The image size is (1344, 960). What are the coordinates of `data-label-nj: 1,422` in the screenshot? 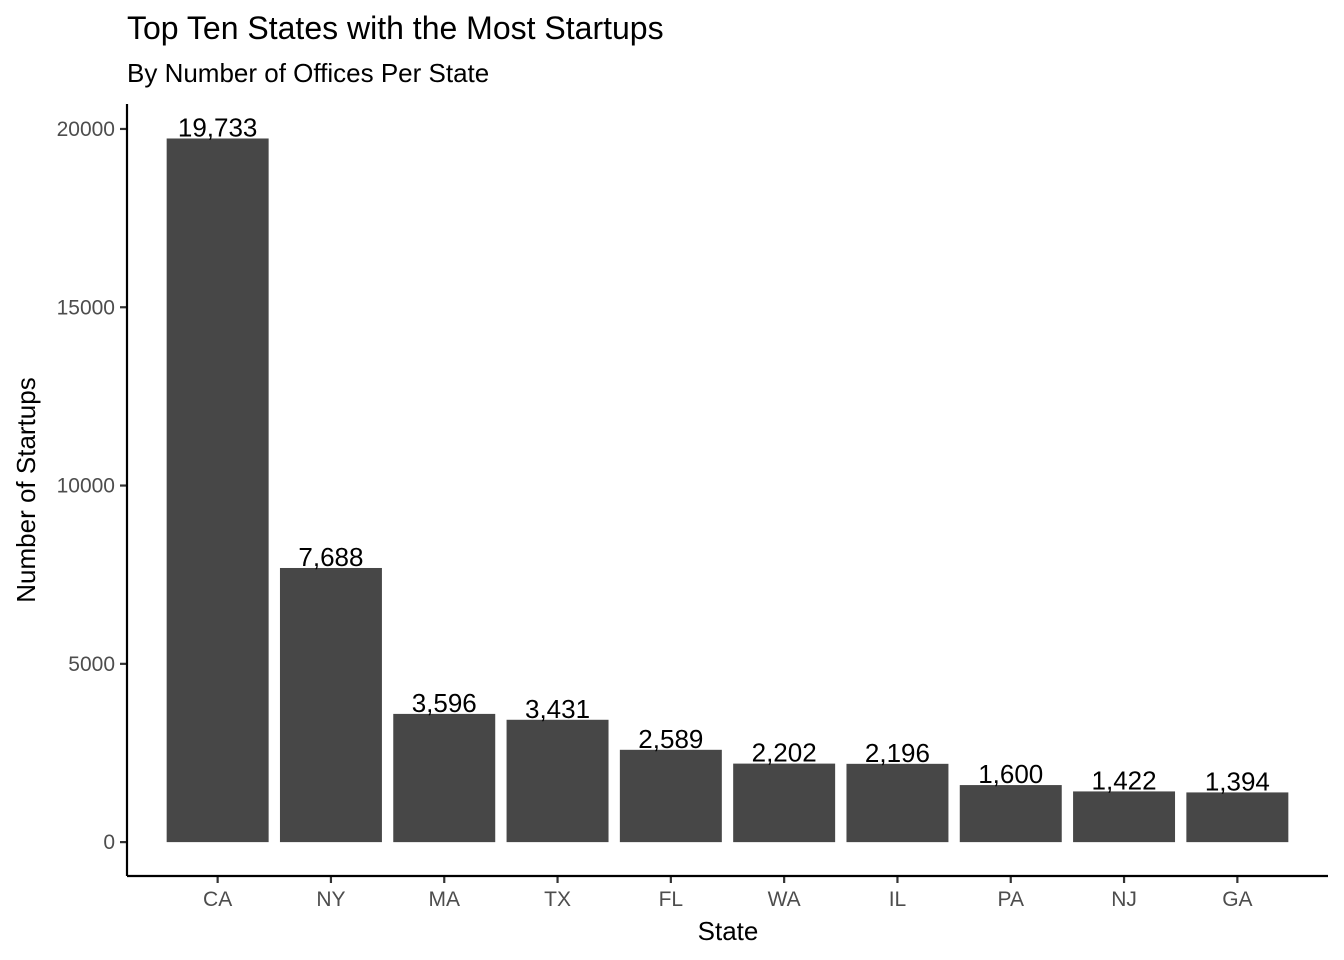 It's located at (1124, 780).